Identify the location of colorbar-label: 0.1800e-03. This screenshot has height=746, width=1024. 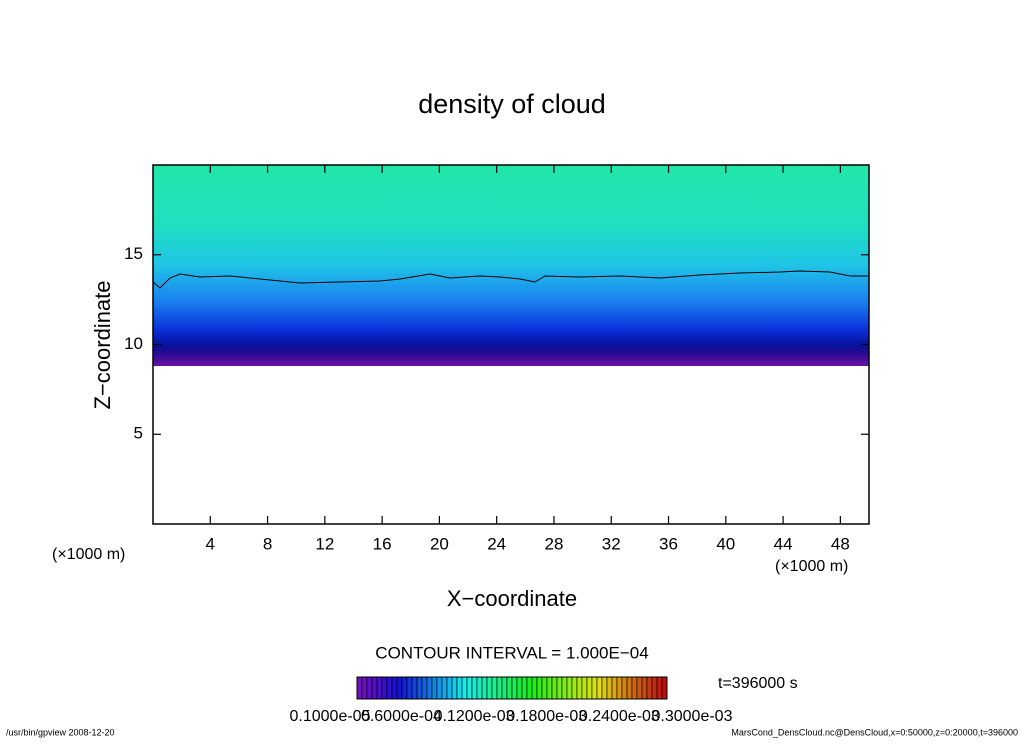
(546, 716).